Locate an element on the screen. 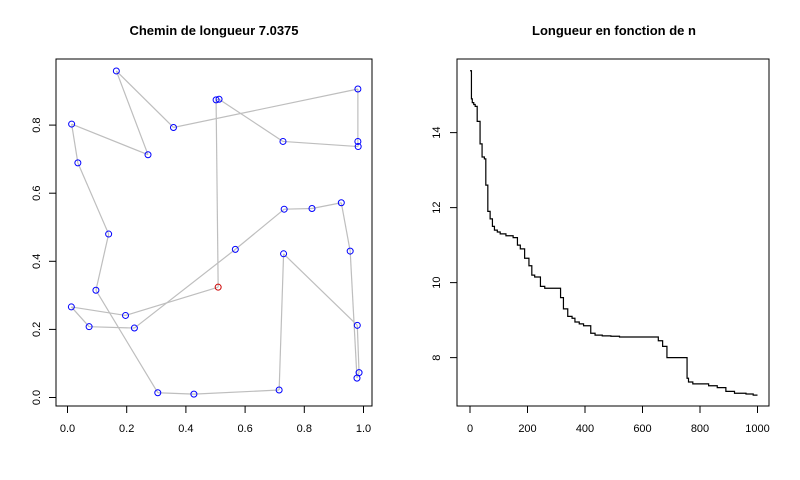 The height and width of the screenshot is (480, 800). right-x-tick-label: 800 is located at coordinates (700, 429).